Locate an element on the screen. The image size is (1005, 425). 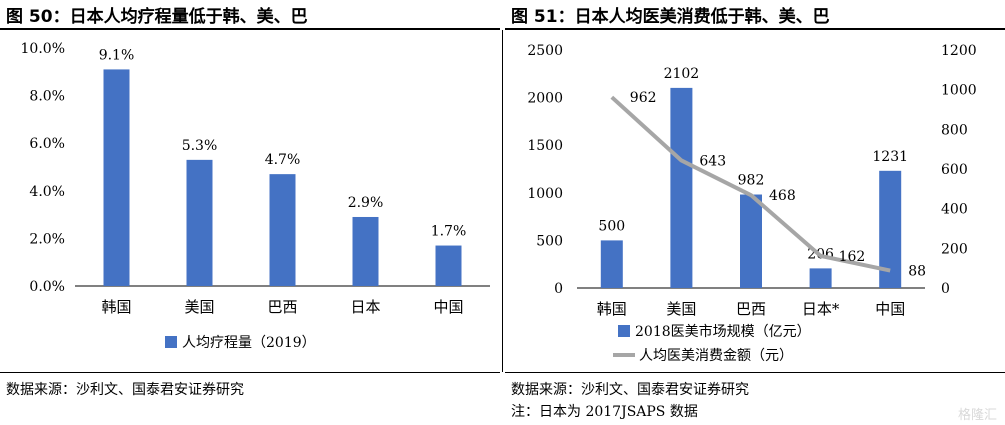
y-left-tick-label: 2500 is located at coordinates (545, 51).